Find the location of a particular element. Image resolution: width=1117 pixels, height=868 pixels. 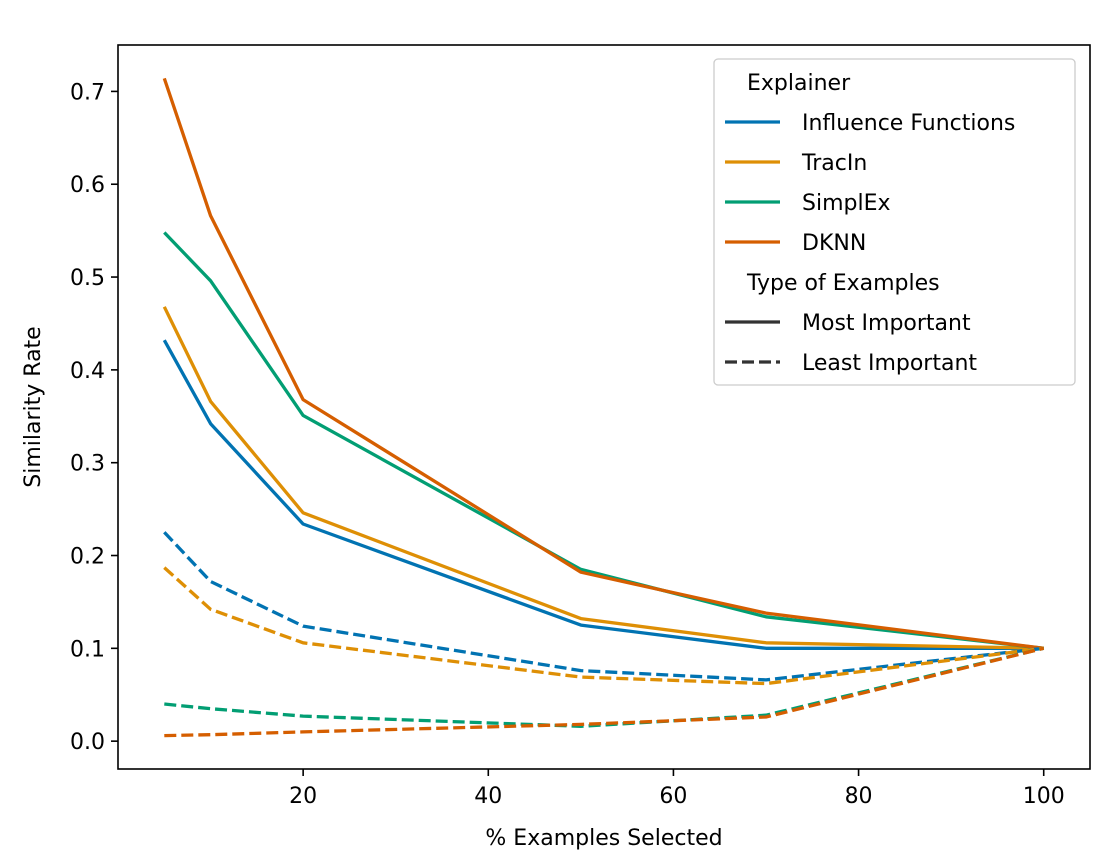

y-tick-label: 0.7 is located at coordinates (87, 92).